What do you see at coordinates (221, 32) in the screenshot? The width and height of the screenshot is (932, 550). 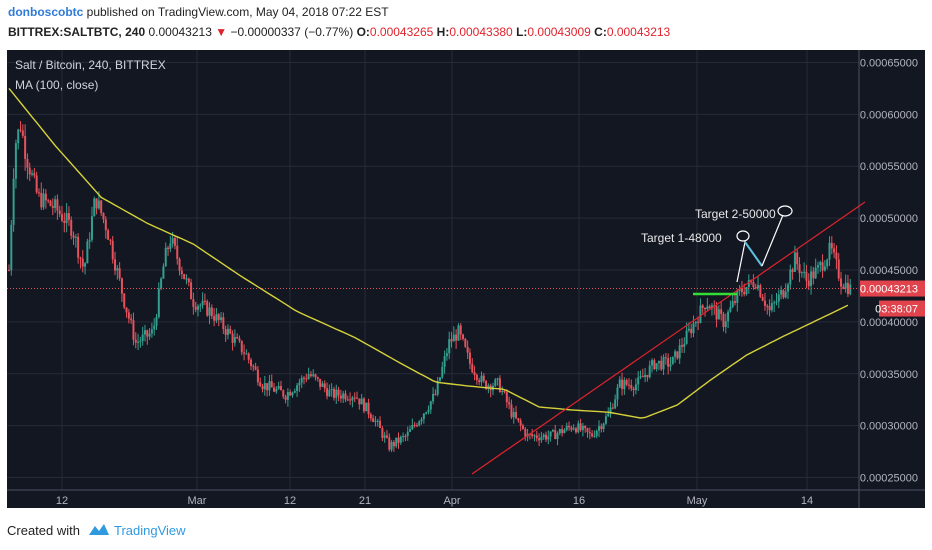 I see `down-arrow-icon: ▼` at bounding box center [221, 32].